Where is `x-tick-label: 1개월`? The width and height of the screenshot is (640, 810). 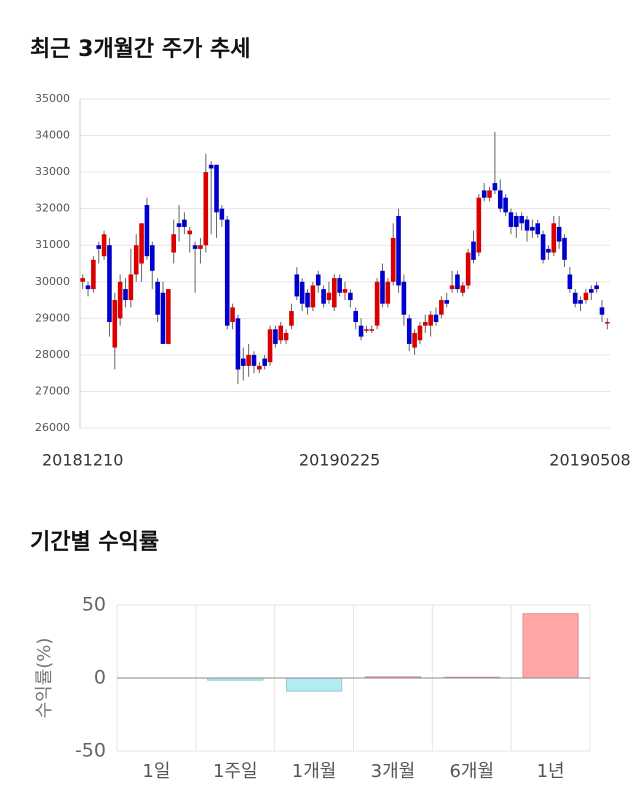 x-tick-label: 1개월 is located at coordinates (314, 771).